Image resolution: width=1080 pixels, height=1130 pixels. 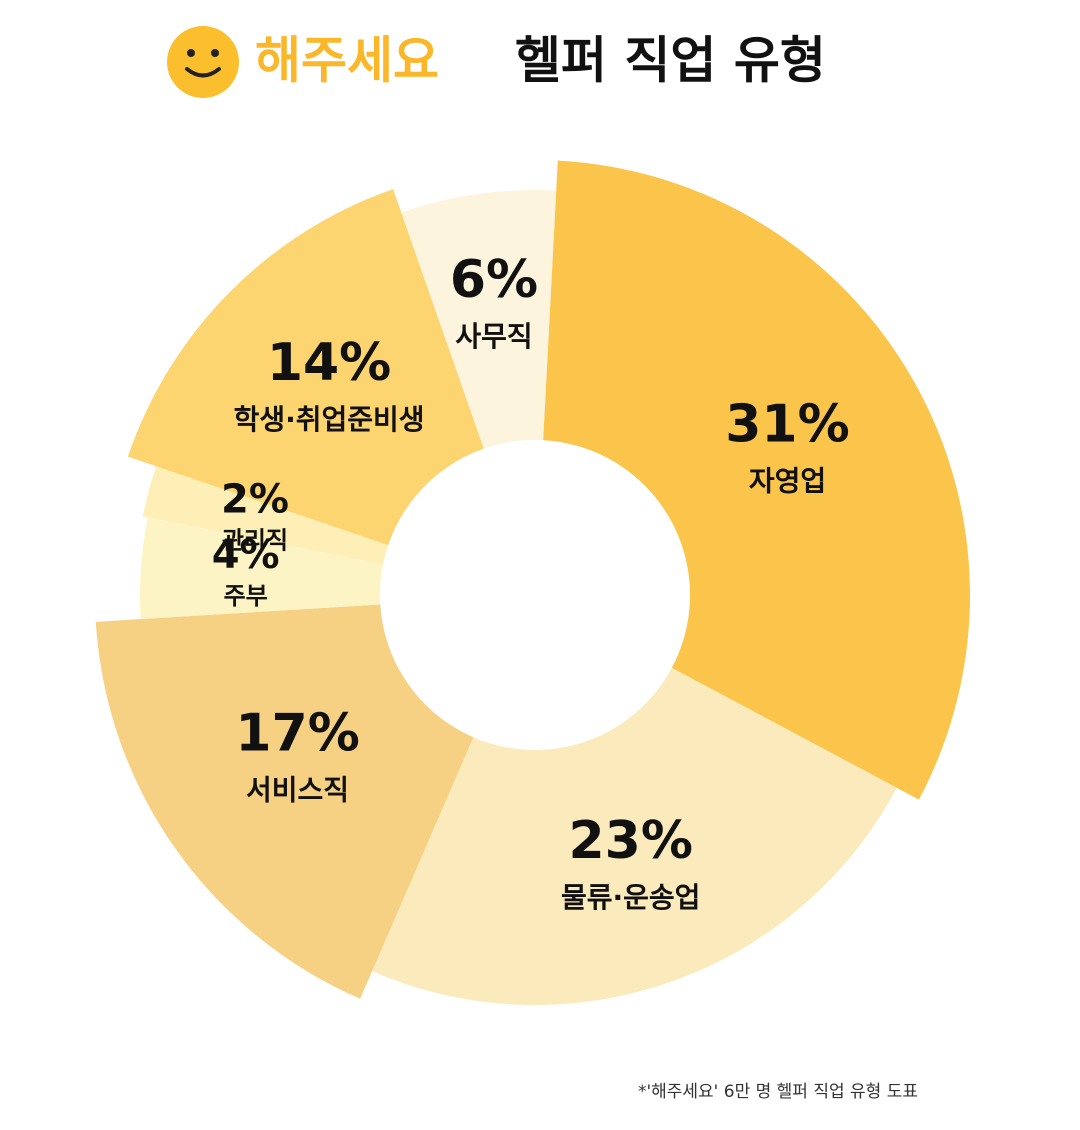 I want to click on category-label: 사무직, so click(x=493, y=336).